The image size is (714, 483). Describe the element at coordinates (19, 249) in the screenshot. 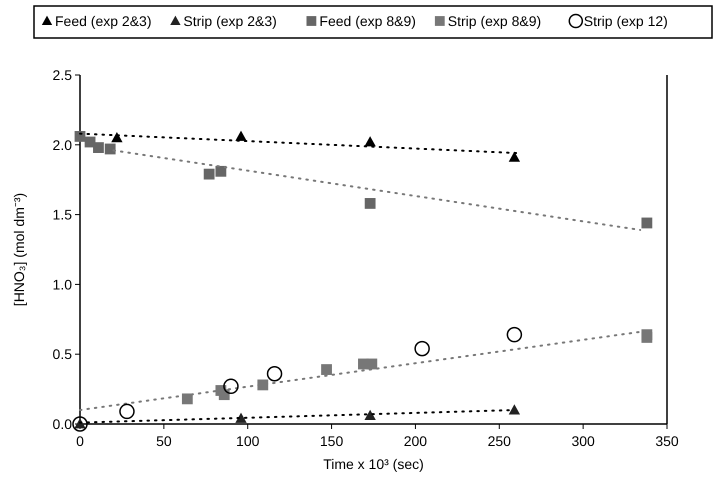

I see `y-axis-title: [HNO₃] (mol dm⁻³)` at that location.